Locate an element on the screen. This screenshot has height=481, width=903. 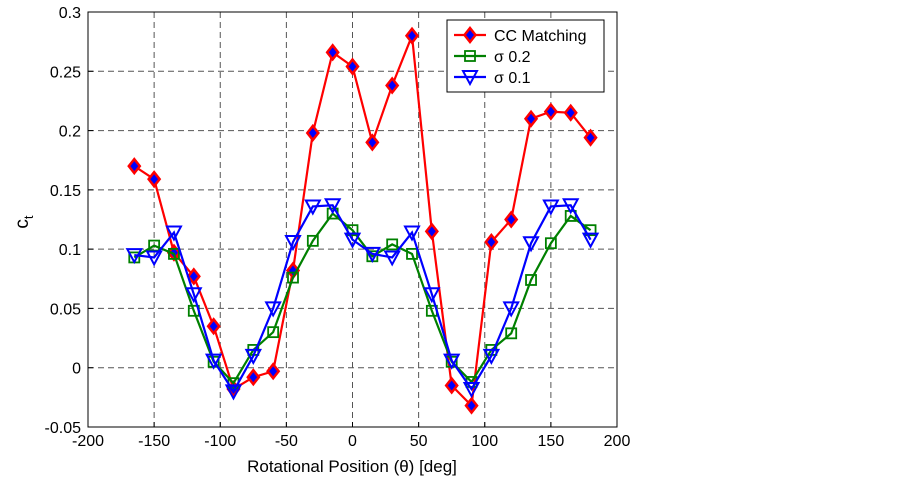
y-tick-label: 0.2 is located at coordinates (70, 132).